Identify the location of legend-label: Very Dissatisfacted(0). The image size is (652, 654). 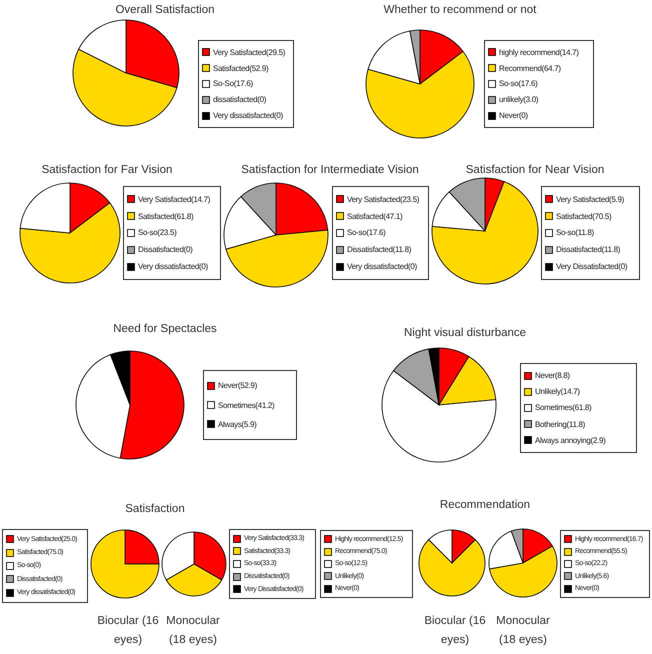
(592, 267).